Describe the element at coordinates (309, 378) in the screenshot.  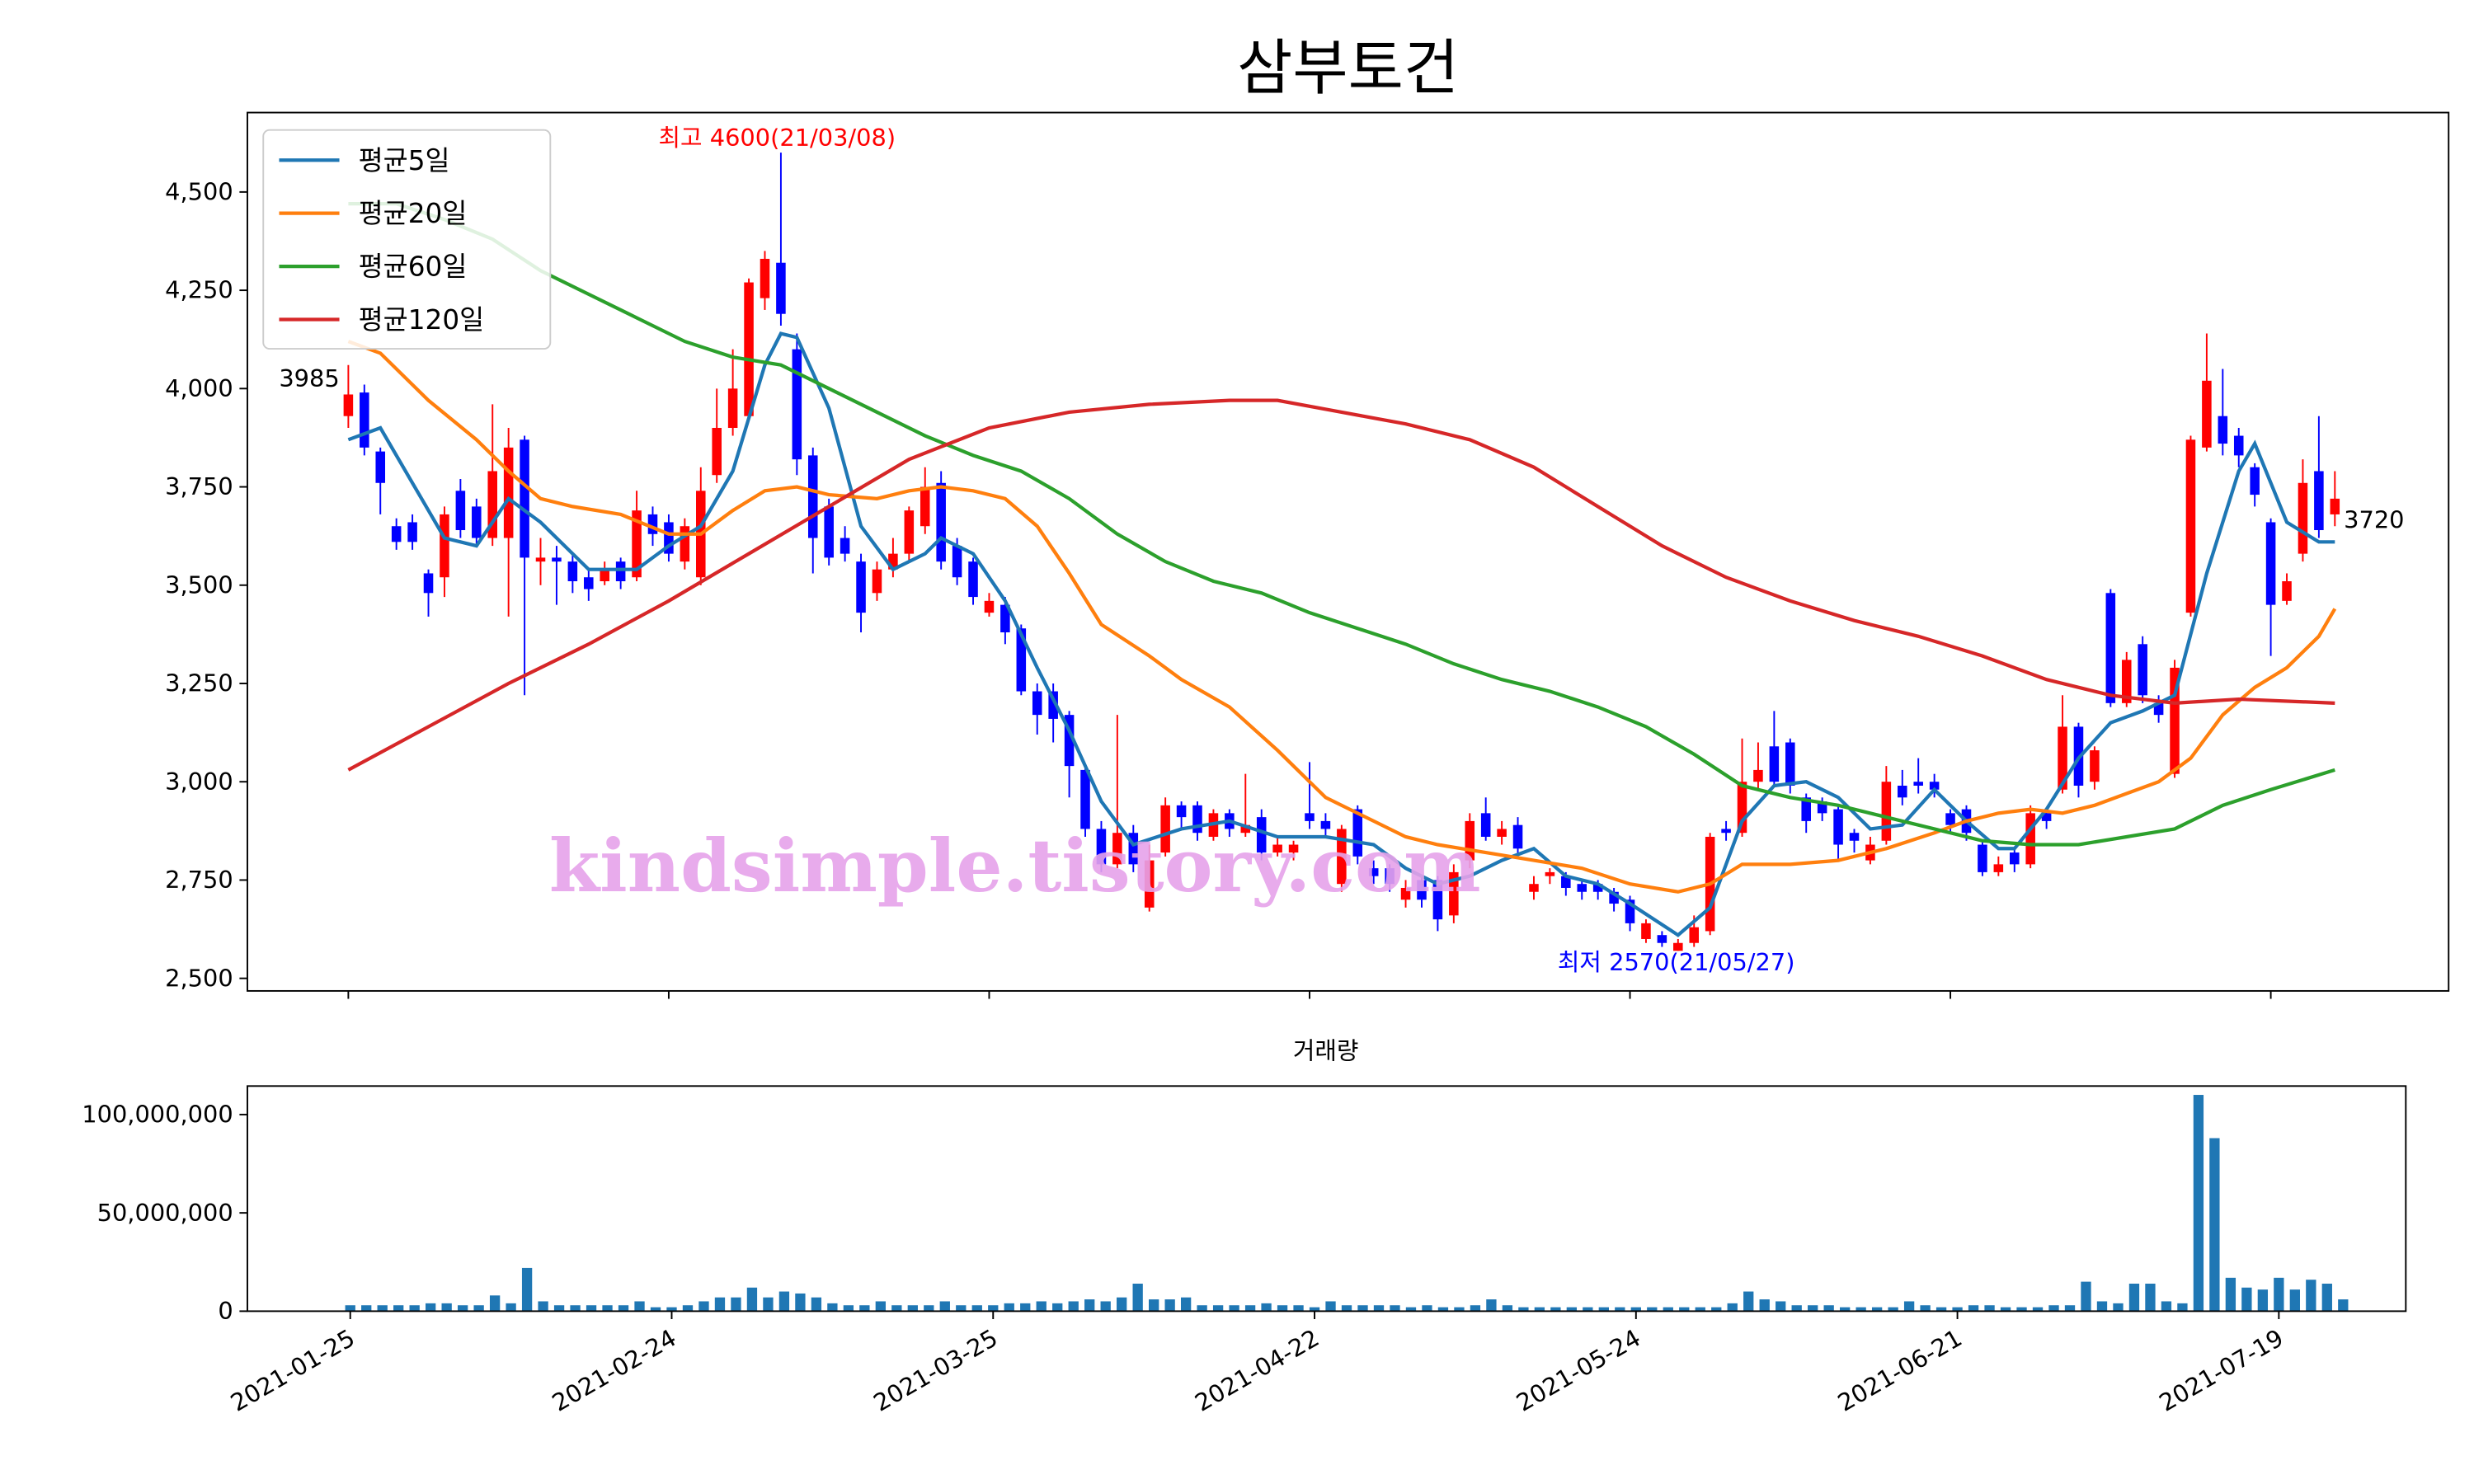
I see `first-close-annotation: 3985` at that location.